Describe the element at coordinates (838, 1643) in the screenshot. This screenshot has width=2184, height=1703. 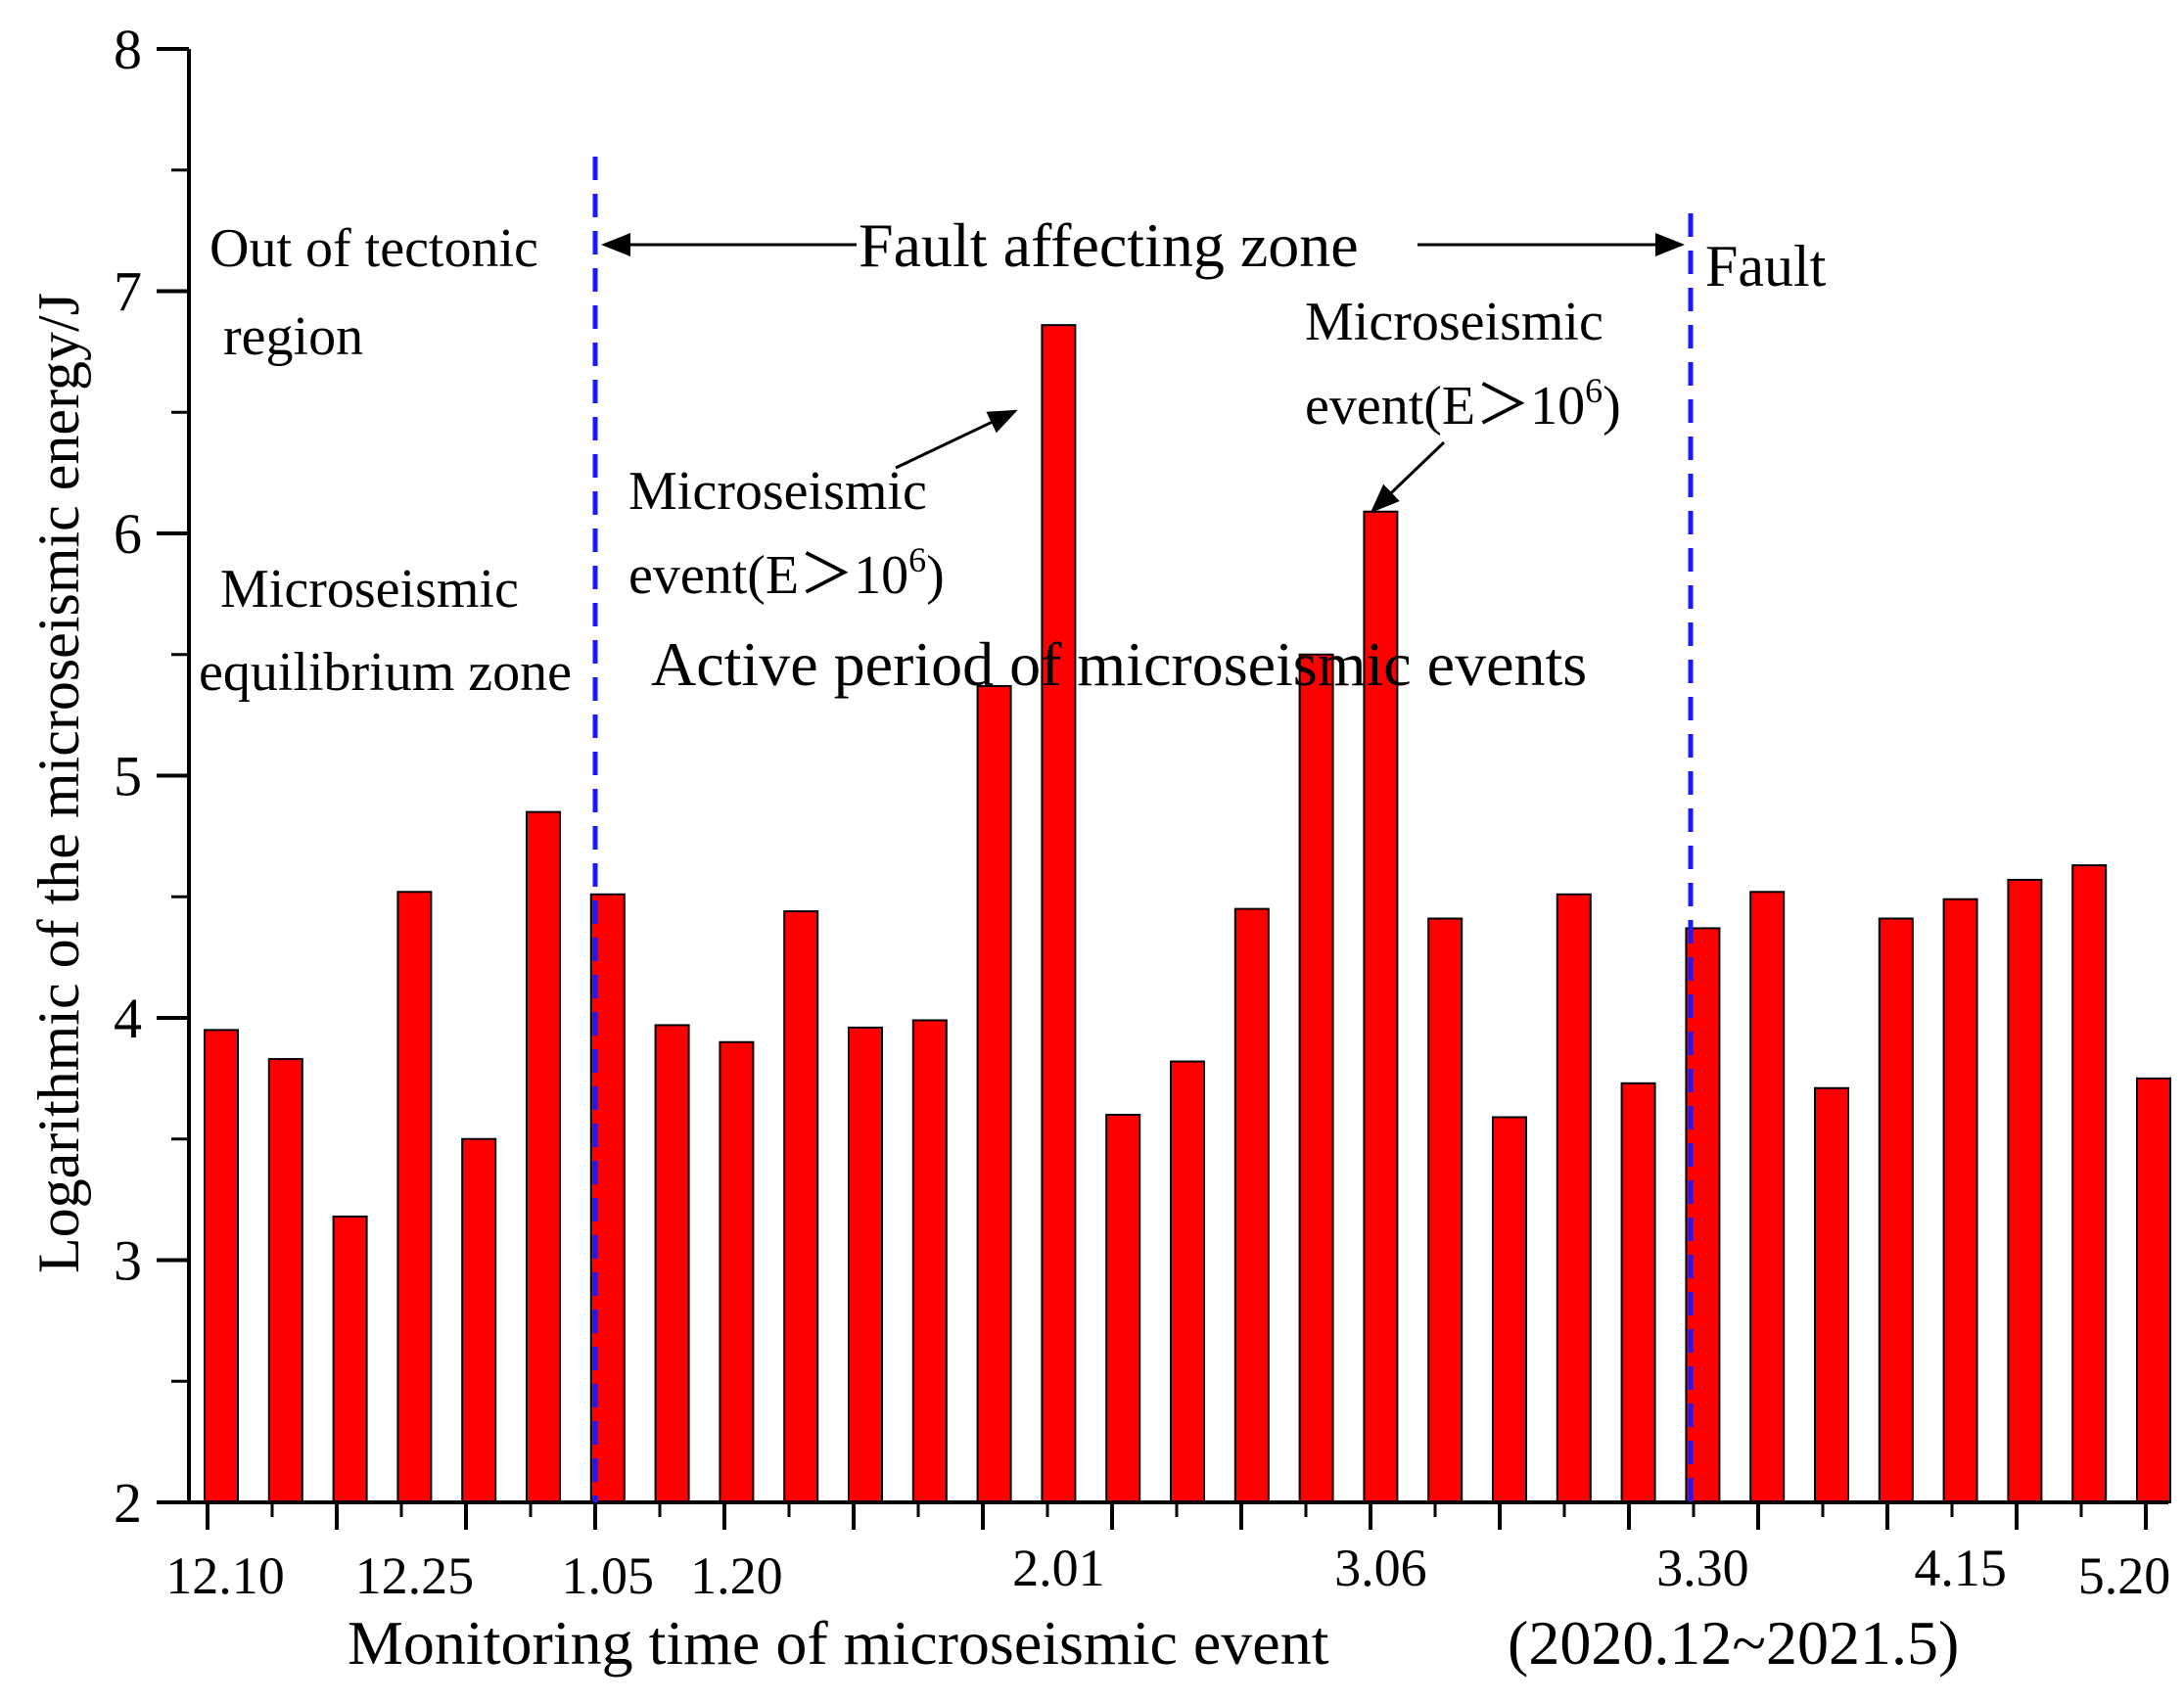
I see `x-axis-label: Monitoring time of microseismic event` at that location.